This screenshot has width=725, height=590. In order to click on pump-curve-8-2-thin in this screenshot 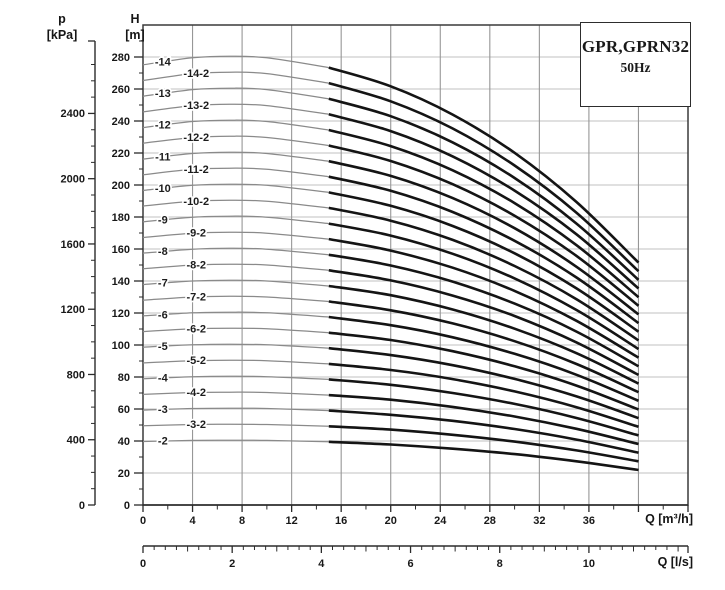, I will do `click(235, 267)`.